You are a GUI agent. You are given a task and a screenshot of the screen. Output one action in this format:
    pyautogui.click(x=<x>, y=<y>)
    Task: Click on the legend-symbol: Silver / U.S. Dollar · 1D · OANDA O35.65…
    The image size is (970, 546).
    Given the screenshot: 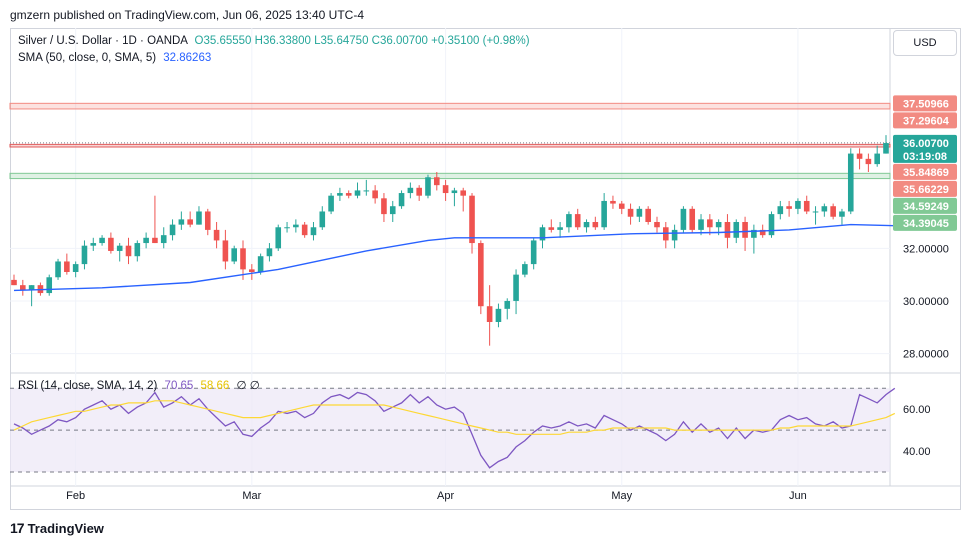 What is the action you would take?
    pyautogui.click(x=274, y=41)
    